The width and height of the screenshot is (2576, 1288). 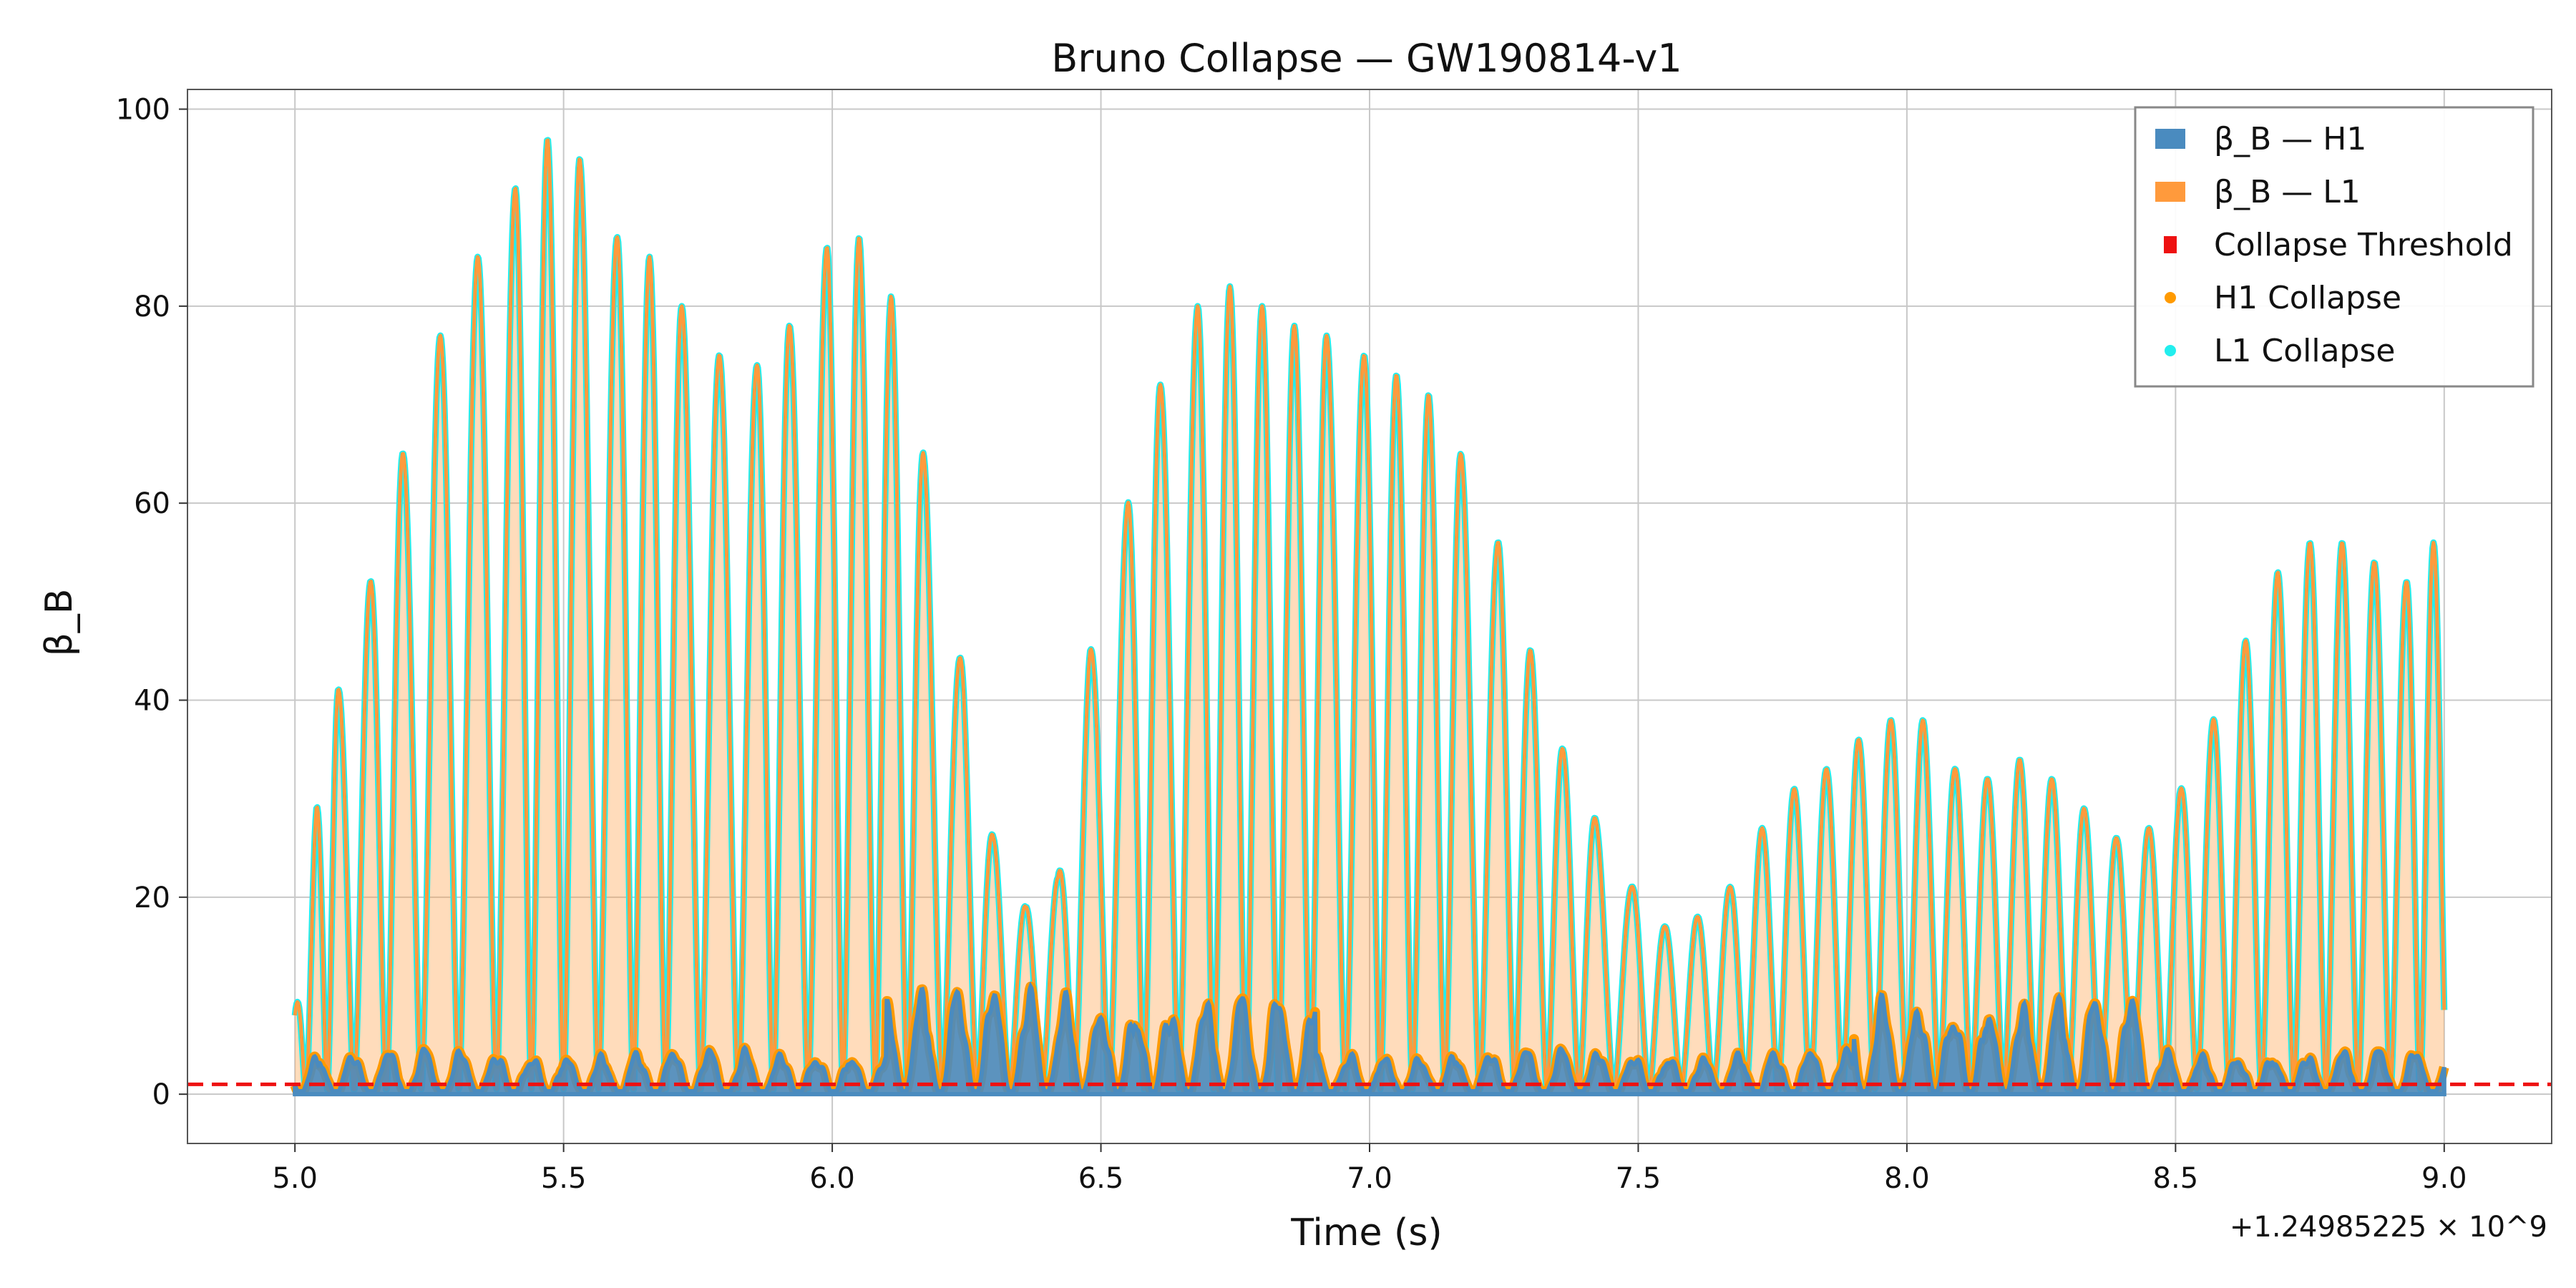 I want to click on chart-title: Bruno Collapse — GW190814-v1, so click(x=1366, y=59).